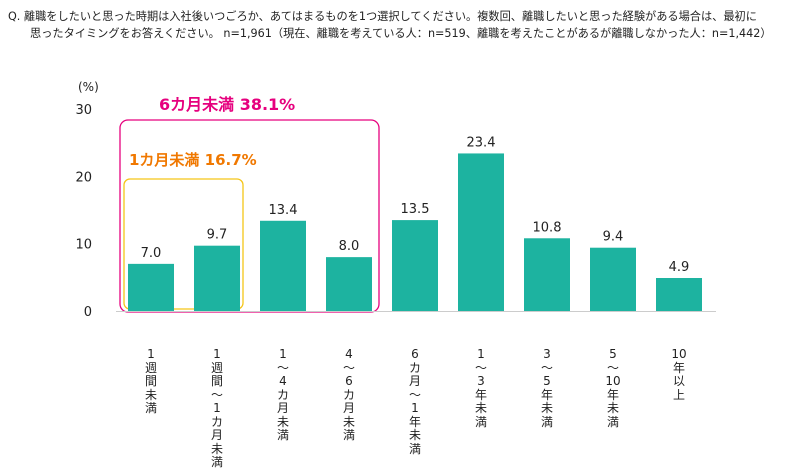  I want to click on y-axis-label: (%), so click(88, 87).